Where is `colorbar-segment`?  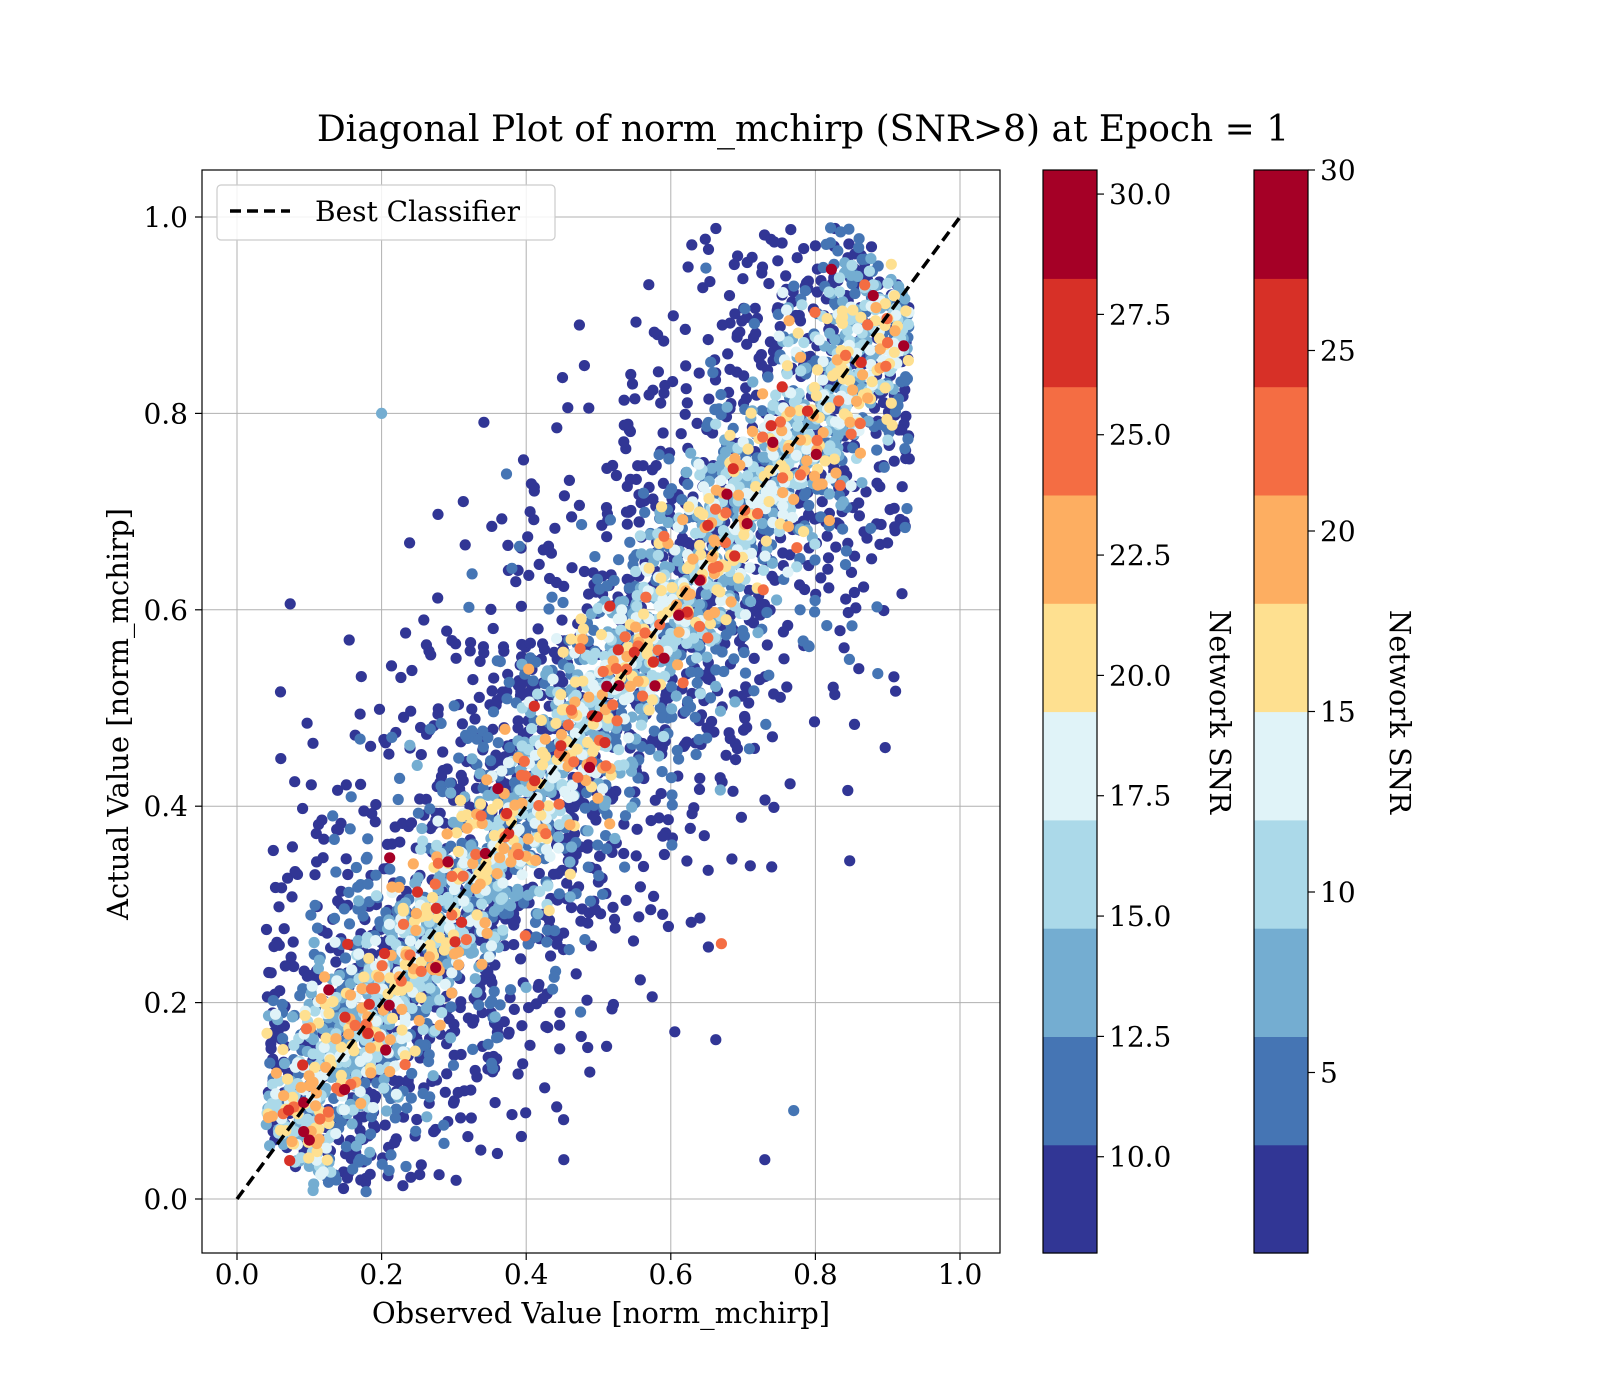
colorbar-segment is located at coordinates (1070, 1199).